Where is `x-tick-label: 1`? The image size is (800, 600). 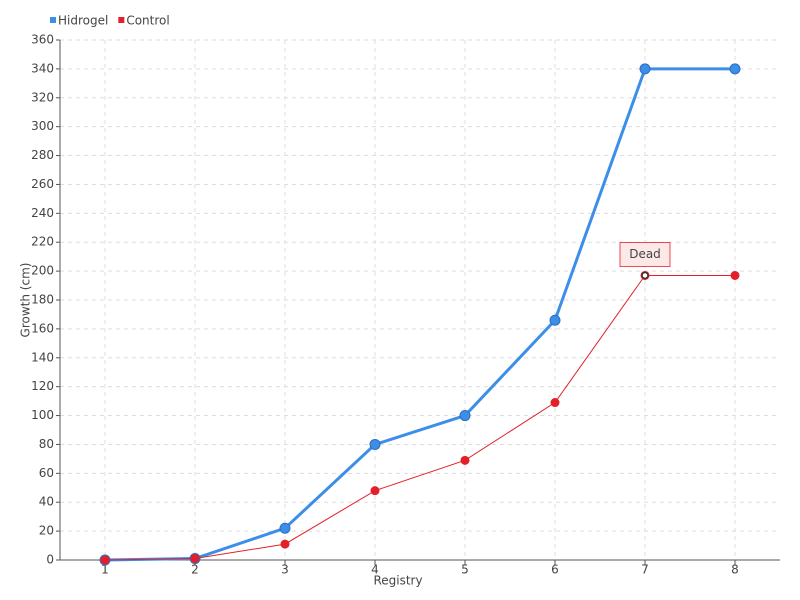
x-tick-label: 1 is located at coordinates (105, 570).